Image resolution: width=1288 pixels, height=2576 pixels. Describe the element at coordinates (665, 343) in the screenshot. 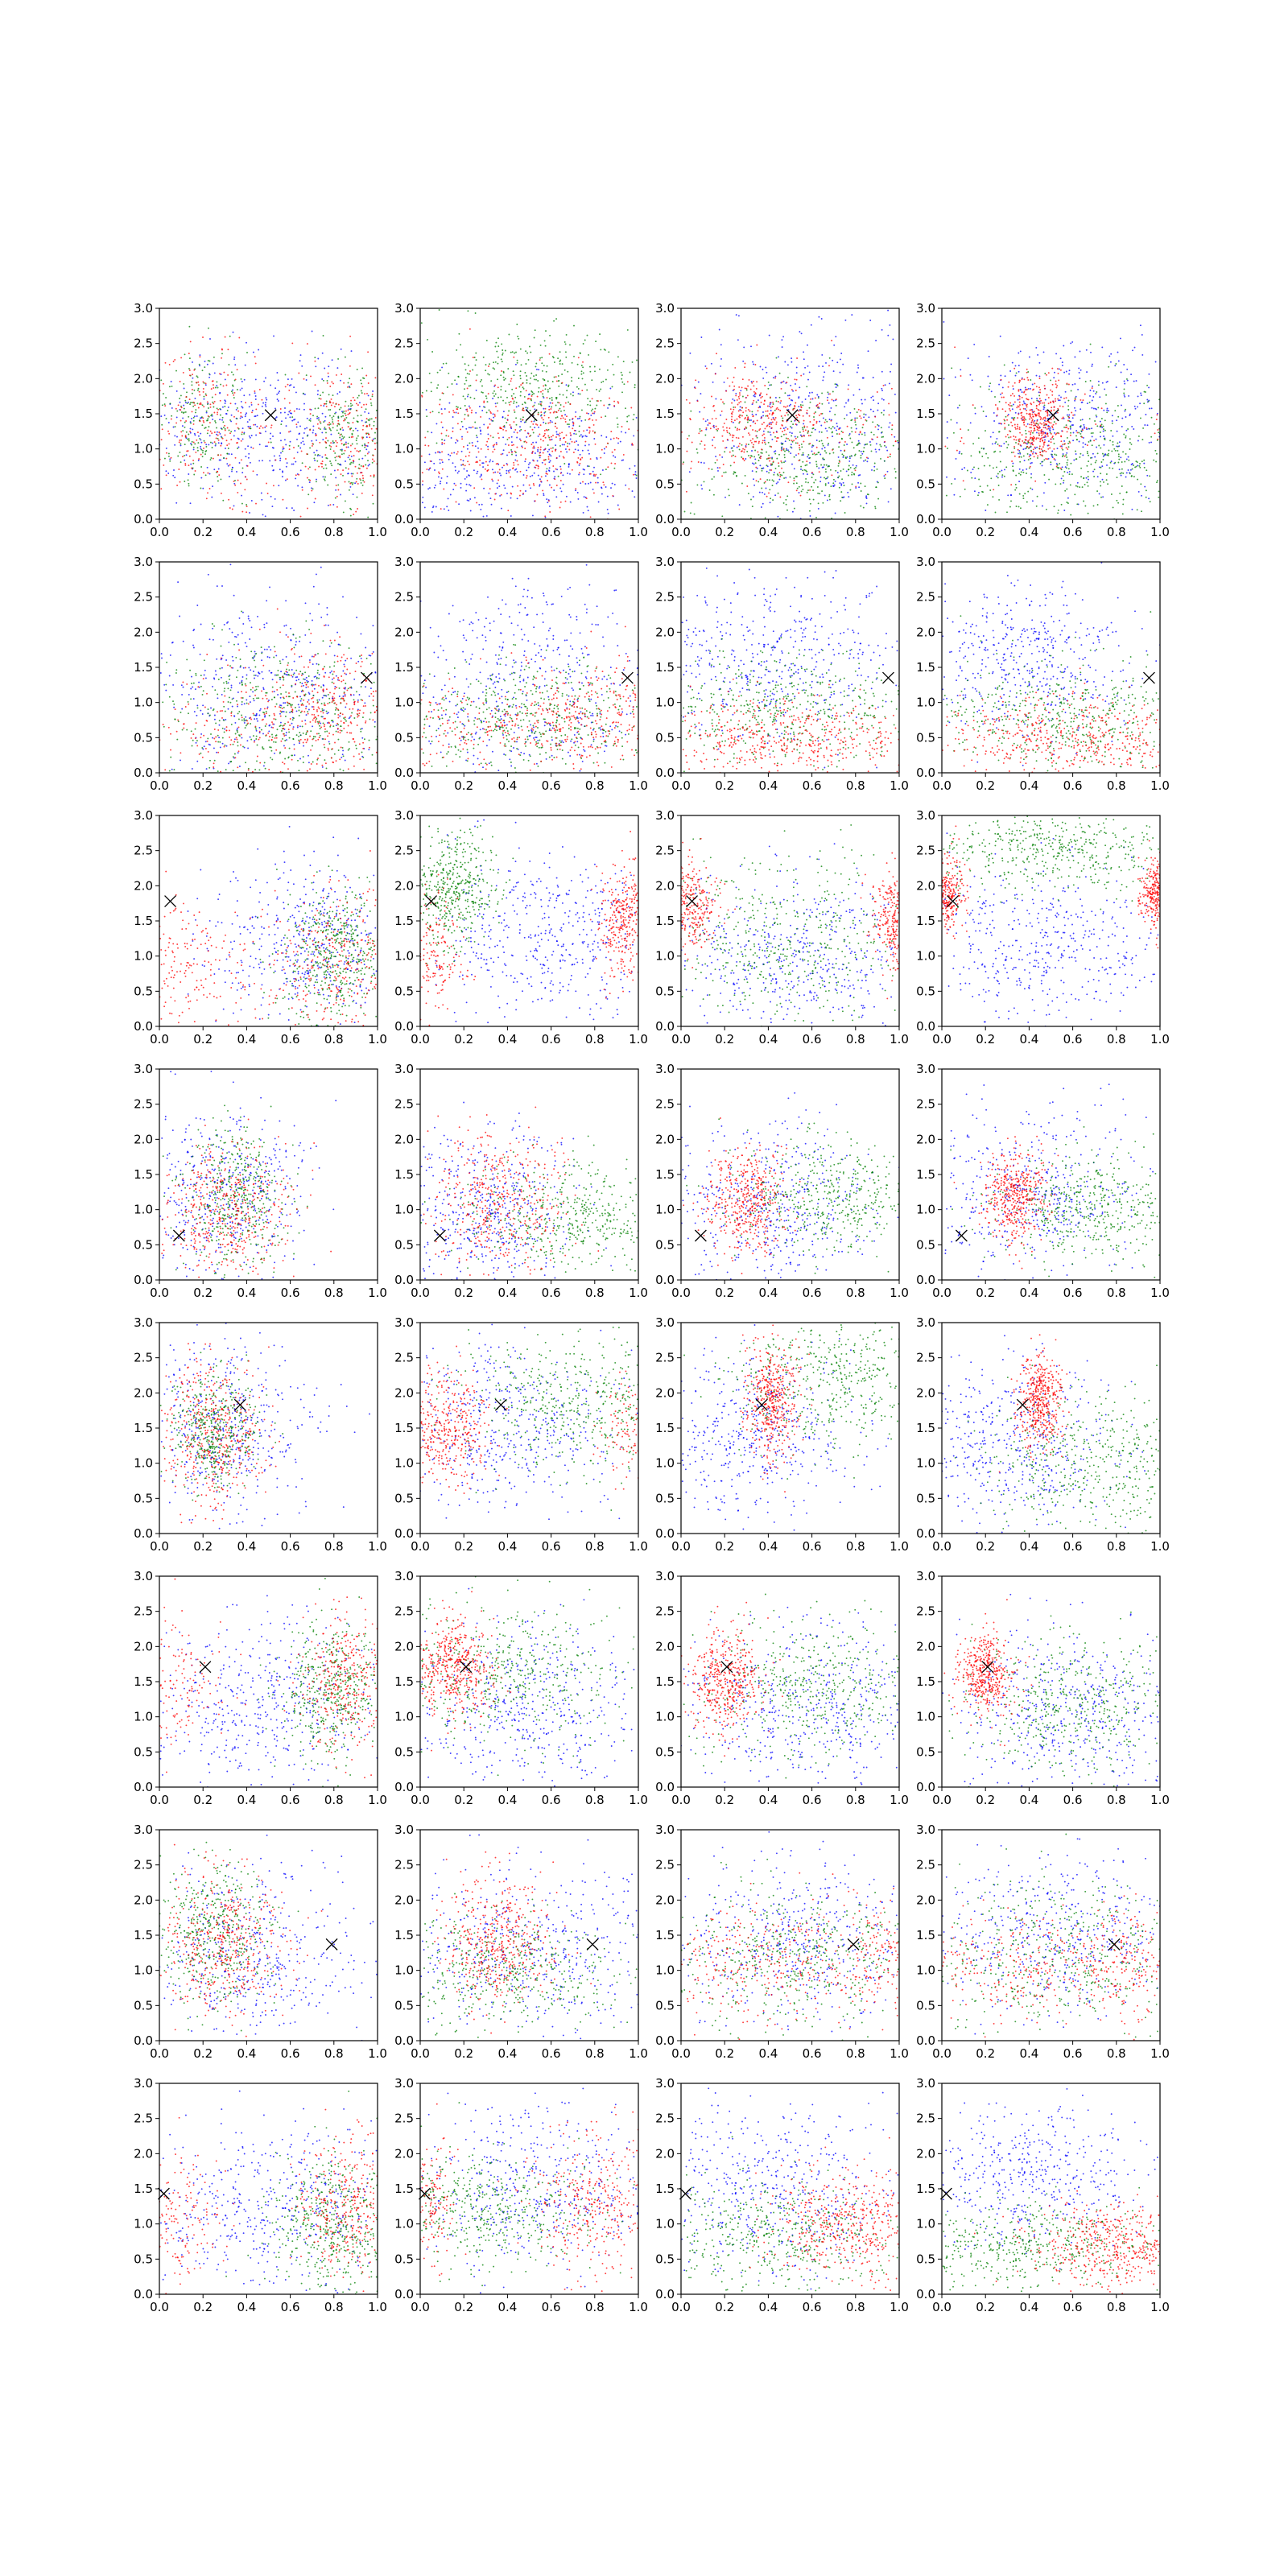

I see `y-tick-label: 2.5` at that location.